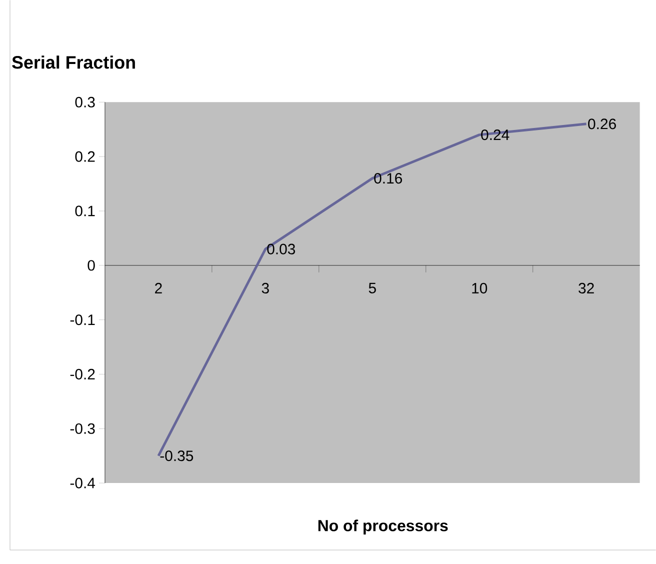 This screenshot has height=564, width=656. I want to click on data-label: 0.24, so click(495, 135).